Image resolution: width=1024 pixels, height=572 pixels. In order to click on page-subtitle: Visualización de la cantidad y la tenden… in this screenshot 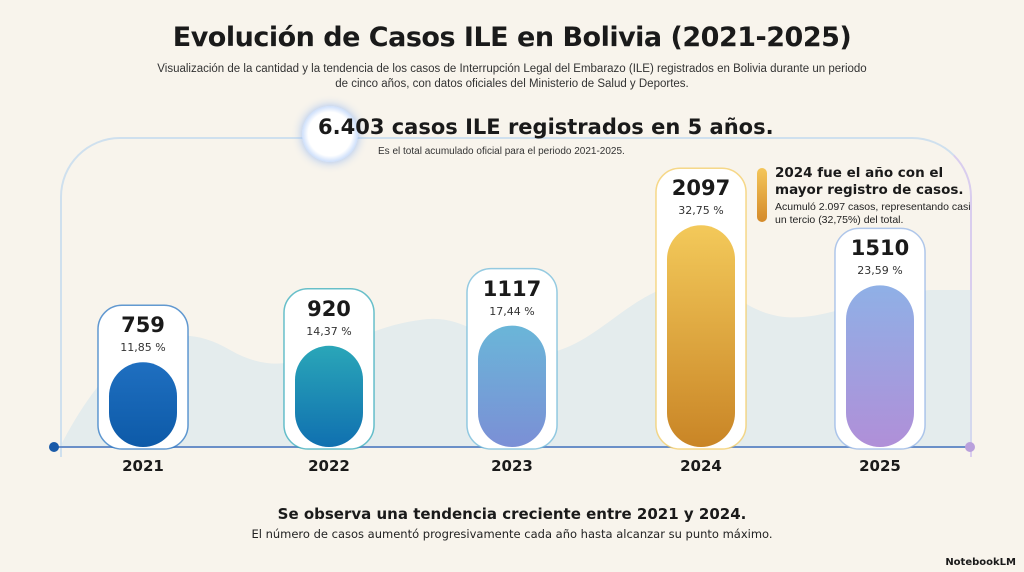, I will do `click(512, 76)`.